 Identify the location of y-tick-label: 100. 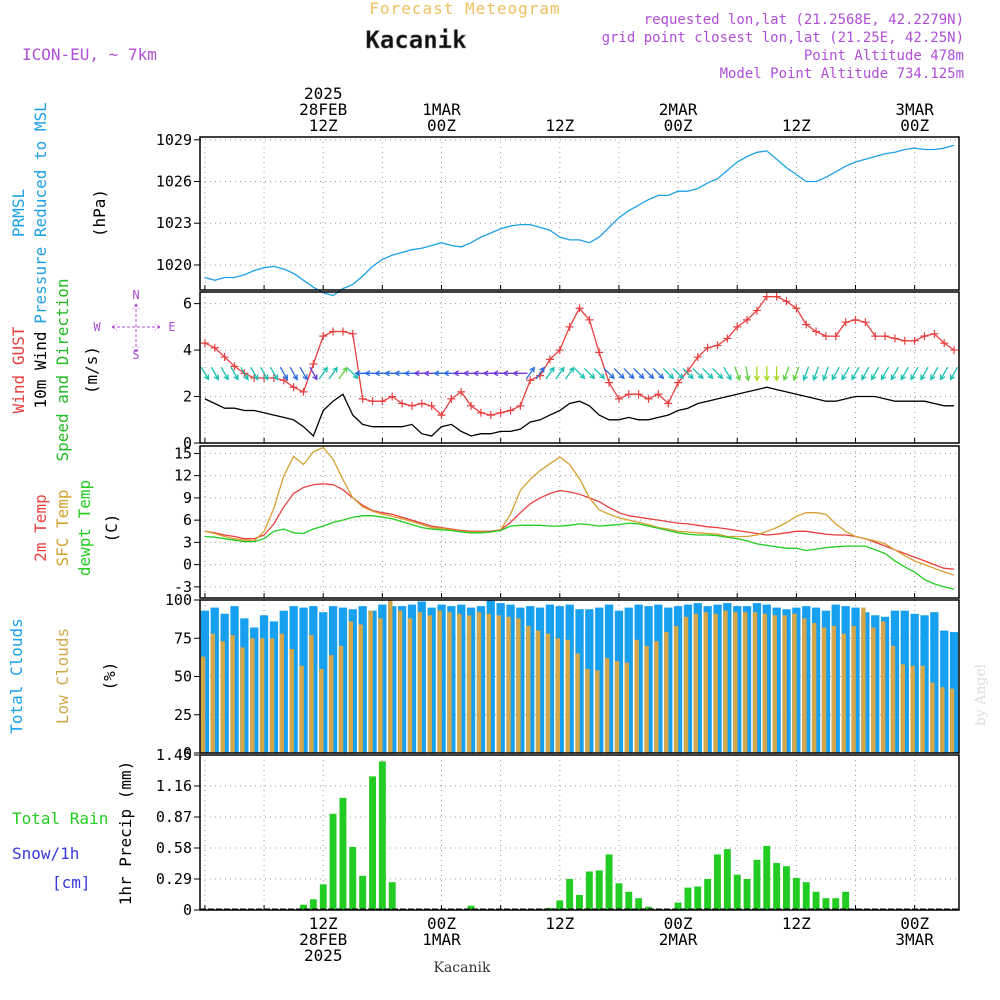
(178, 600).